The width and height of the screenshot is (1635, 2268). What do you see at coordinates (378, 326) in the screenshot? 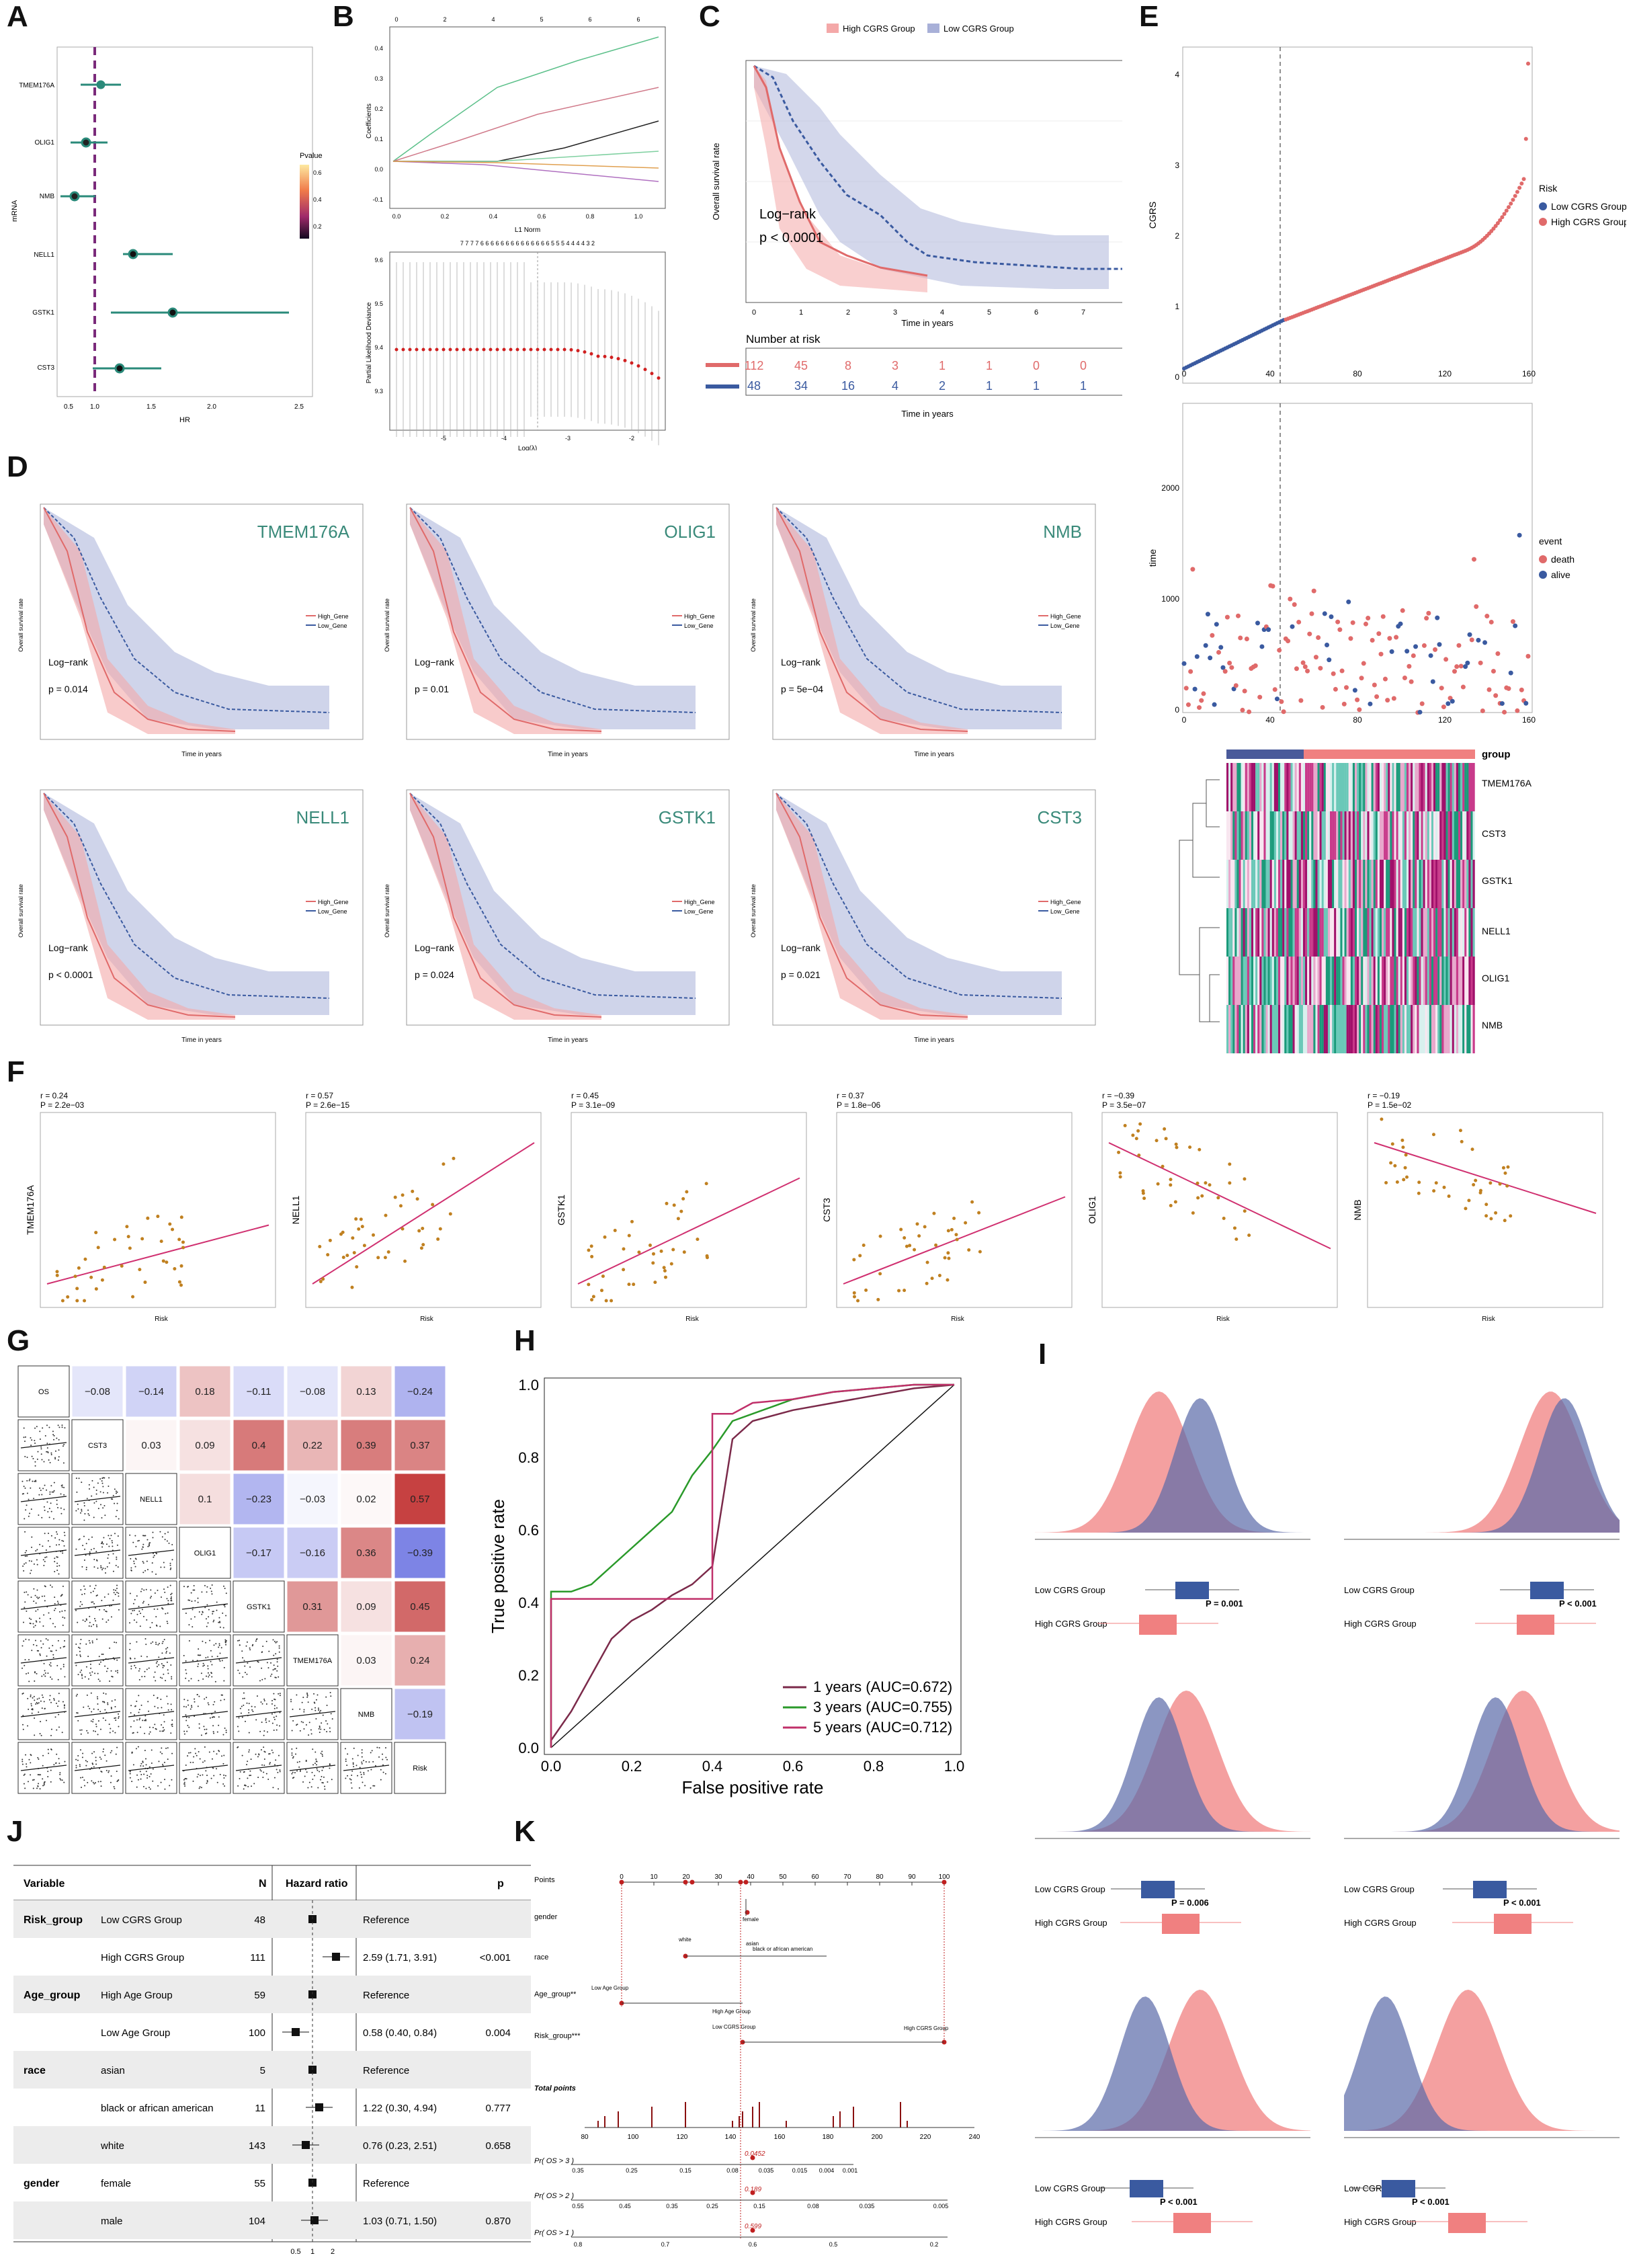
I see `panel-b-bot-yticks: 9.6 9.5 9.4 9.3` at bounding box center [378, 326].